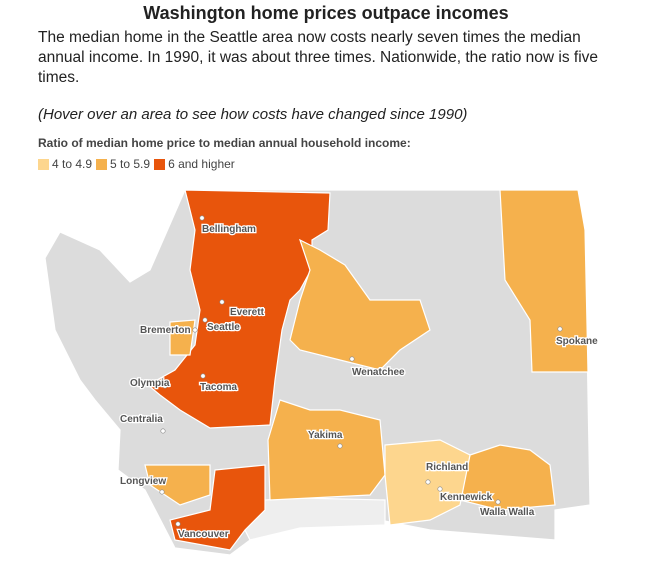 This screenshot has height=568, width=652. I want to click on legend-label: 5 to 5.9, so click(130, 164).